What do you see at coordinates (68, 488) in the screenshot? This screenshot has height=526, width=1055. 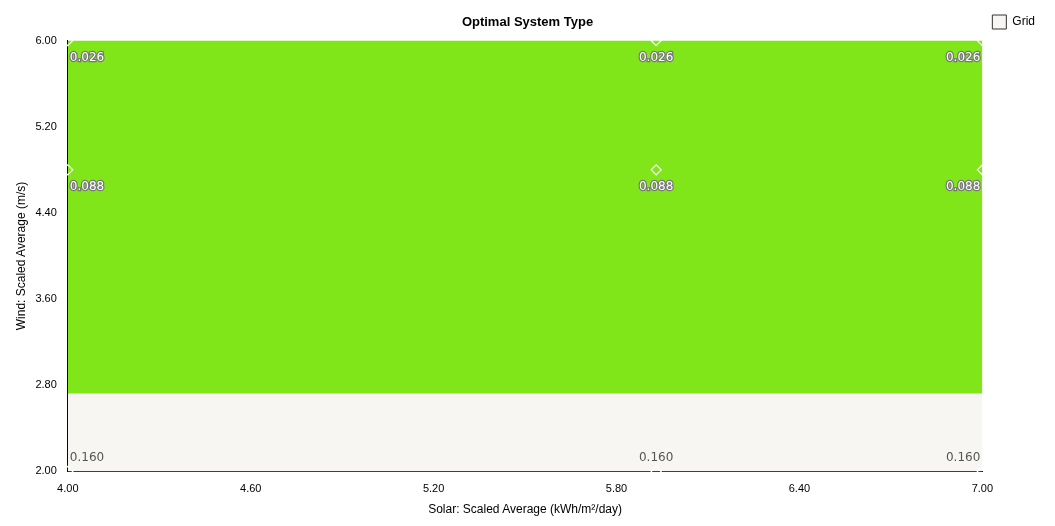 I see `x-tick-label: 4.00` at bounding box center [68, 488].